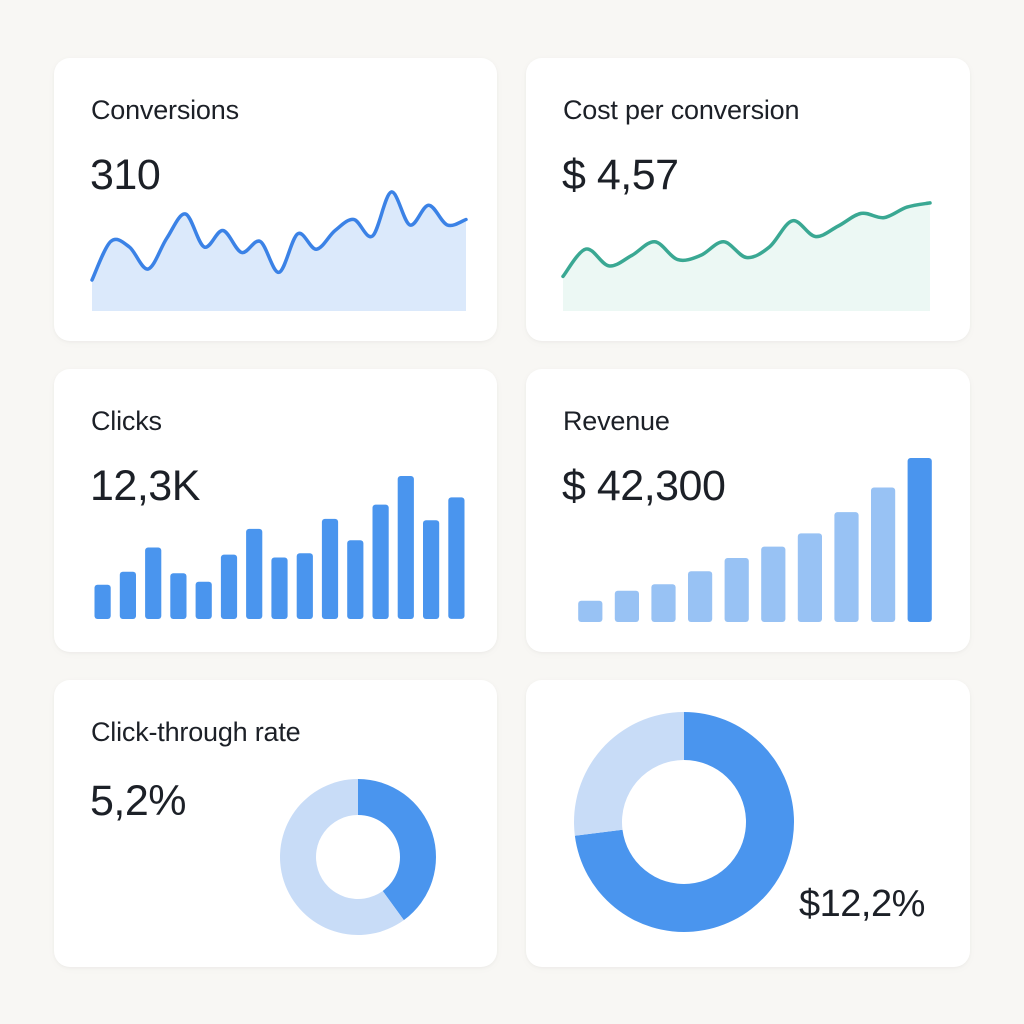  Describe the element at coordinates (748, 199) in the screenshot. I see `cost-per-conversion-card: Cost per conversion $ 4,57` at that location.